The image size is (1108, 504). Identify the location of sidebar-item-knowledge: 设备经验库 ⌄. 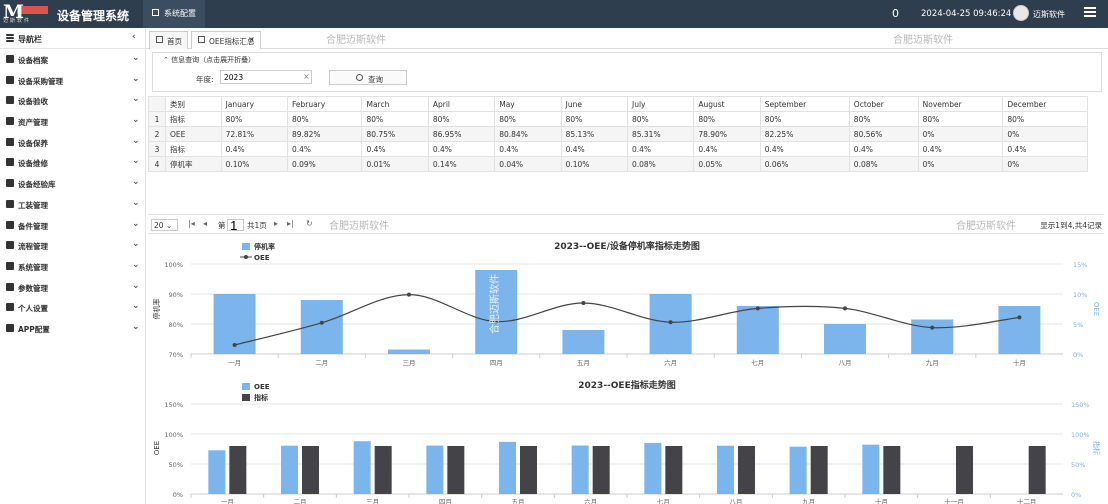
(72, 183).